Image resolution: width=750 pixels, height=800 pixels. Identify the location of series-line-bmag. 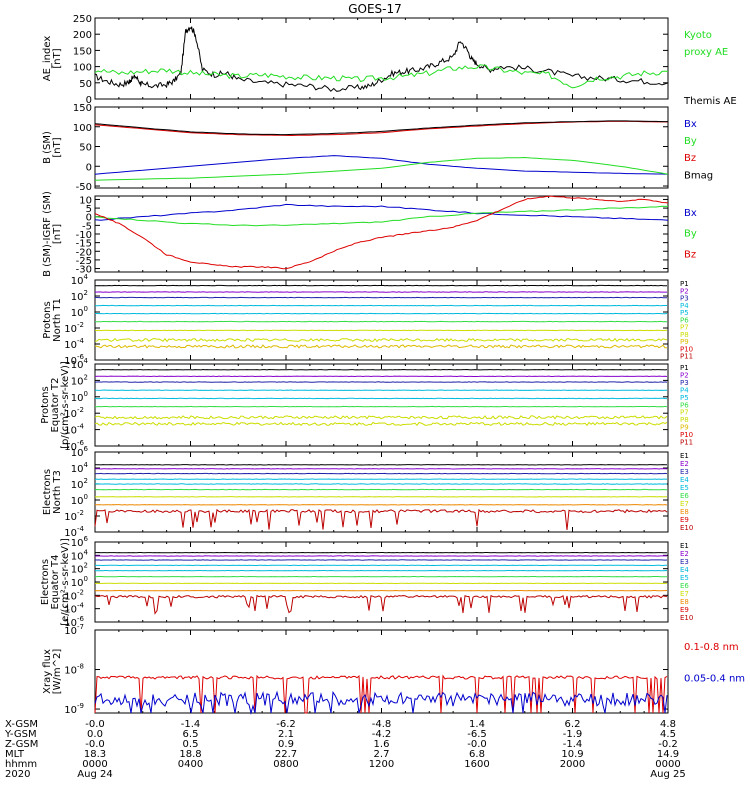
(381, 128).